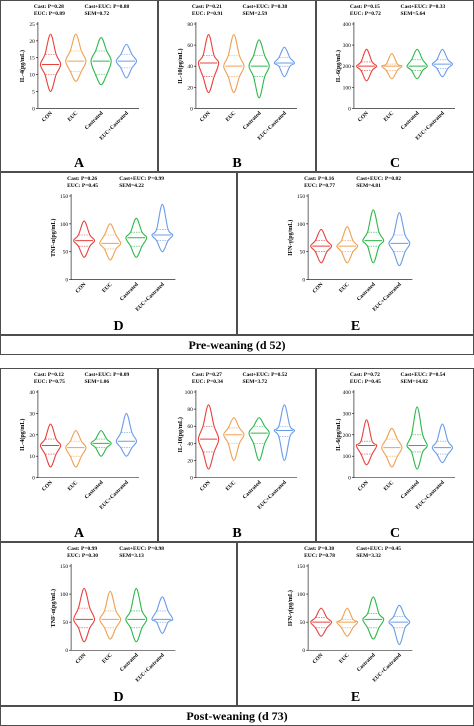  I want to click on stat-text: EUC: P=0.30, so click(82, 556).